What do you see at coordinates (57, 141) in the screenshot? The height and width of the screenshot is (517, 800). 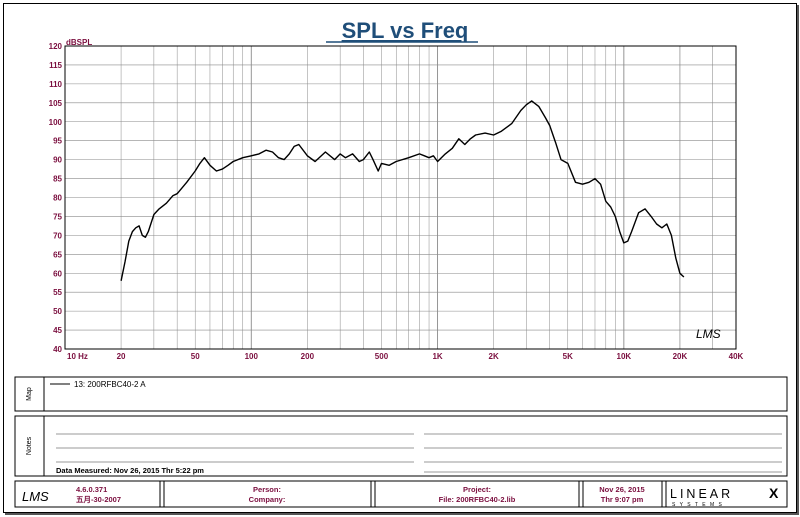 I see `y-tick-label: 95` at bounding box center [57, 141].